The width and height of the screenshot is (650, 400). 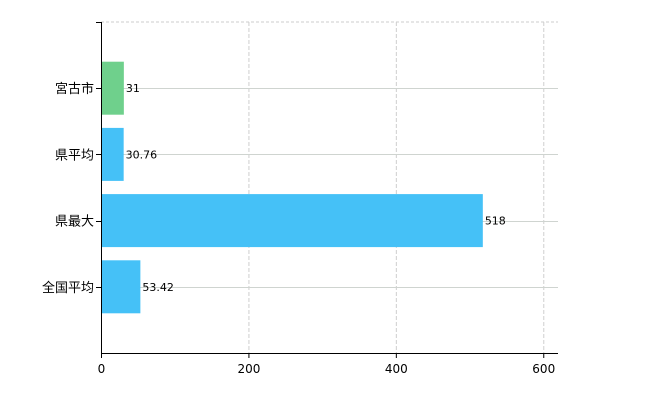 What do you see at coordinates (396, 369) in the screenshot?
I see `x-tick-label: 400` at bounding box center [396, 369].